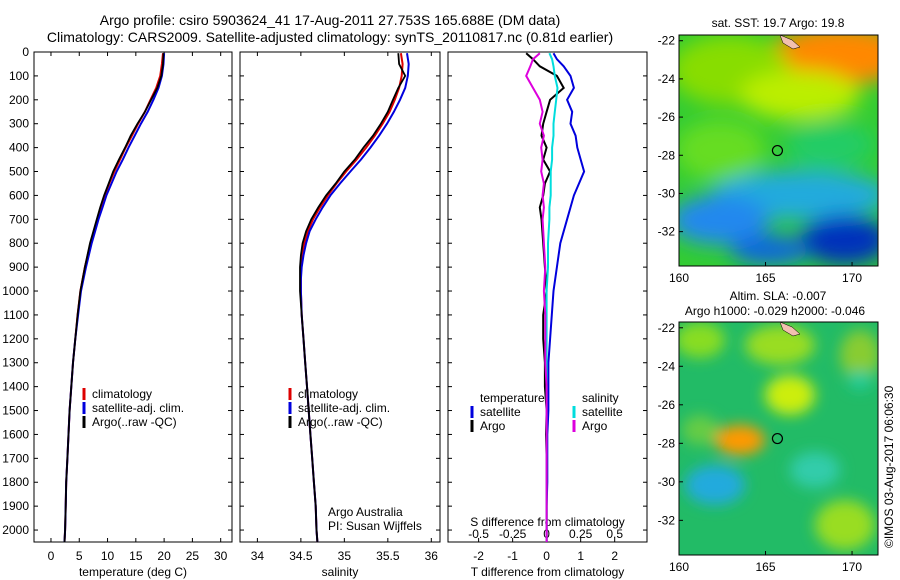 Image resolution: width=900 pixels, height=580 pixels. What do you see at coordinates (15, 530) in the screenshot?
I see `depth-tick-label: 2000` at bounding box center [15, 530].